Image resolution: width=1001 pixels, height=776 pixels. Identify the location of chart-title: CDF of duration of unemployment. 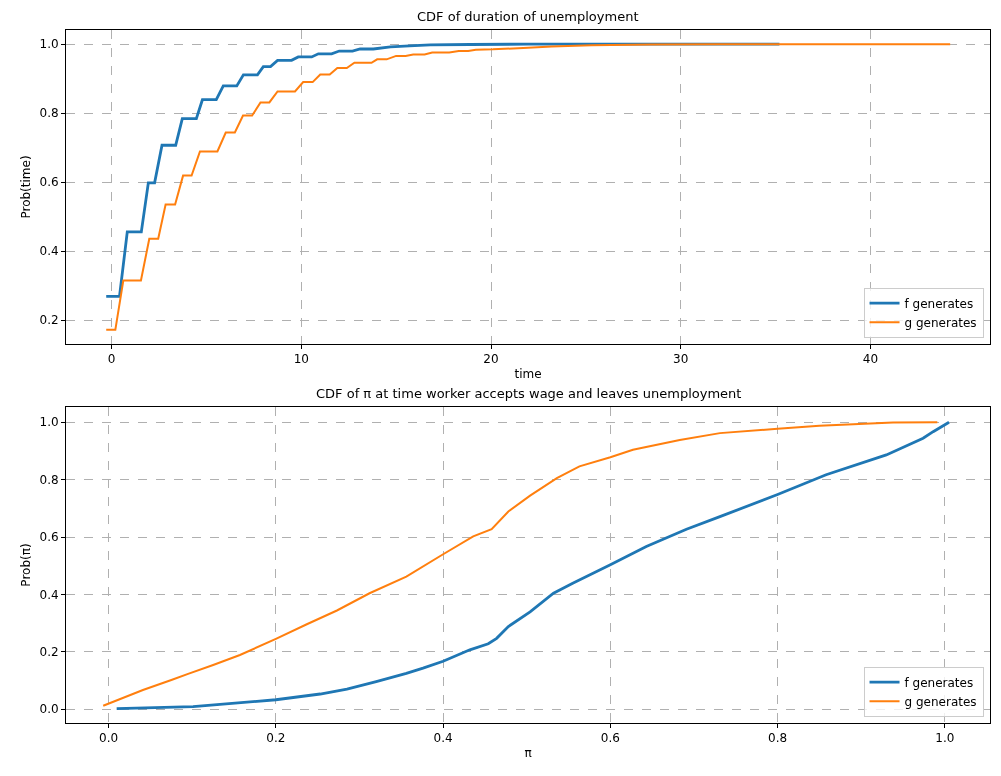
(528, 16).